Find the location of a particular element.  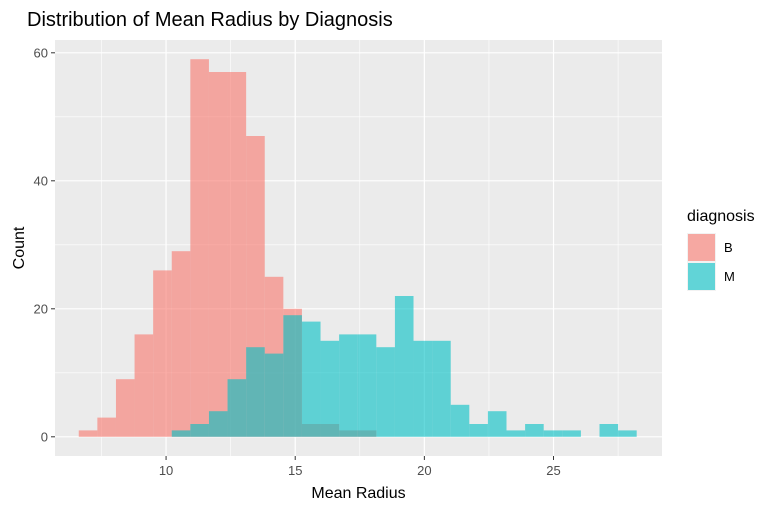

y-tick-label: 0 is located at coordinates (44, 436).